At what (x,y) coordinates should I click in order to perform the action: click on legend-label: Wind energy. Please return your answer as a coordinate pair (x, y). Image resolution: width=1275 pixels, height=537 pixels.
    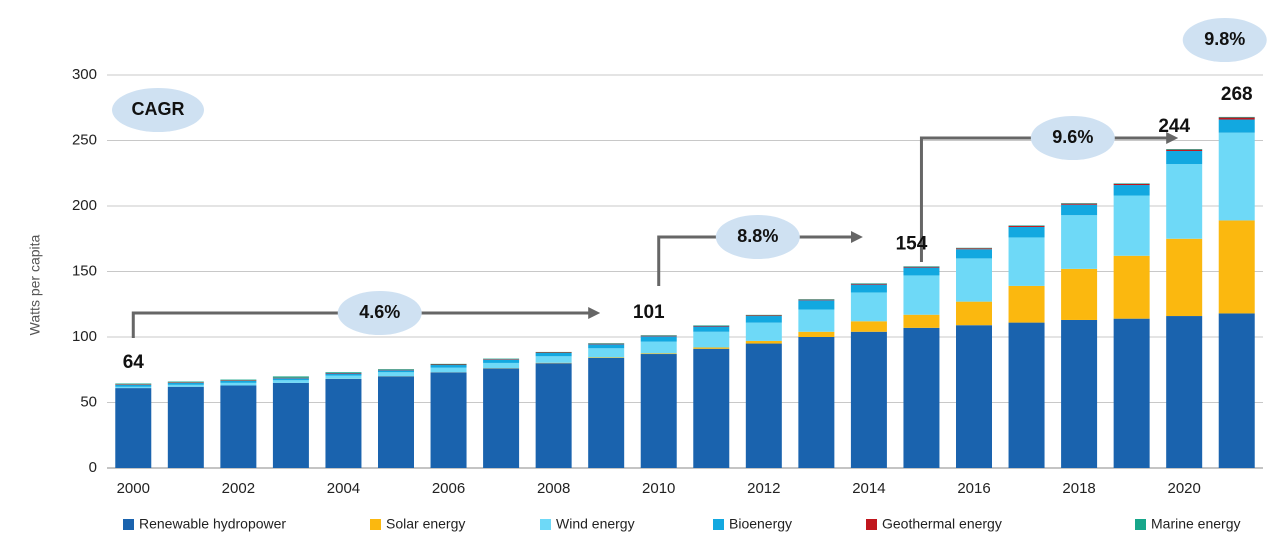
    Looking at the image, I should click on (595, 524).